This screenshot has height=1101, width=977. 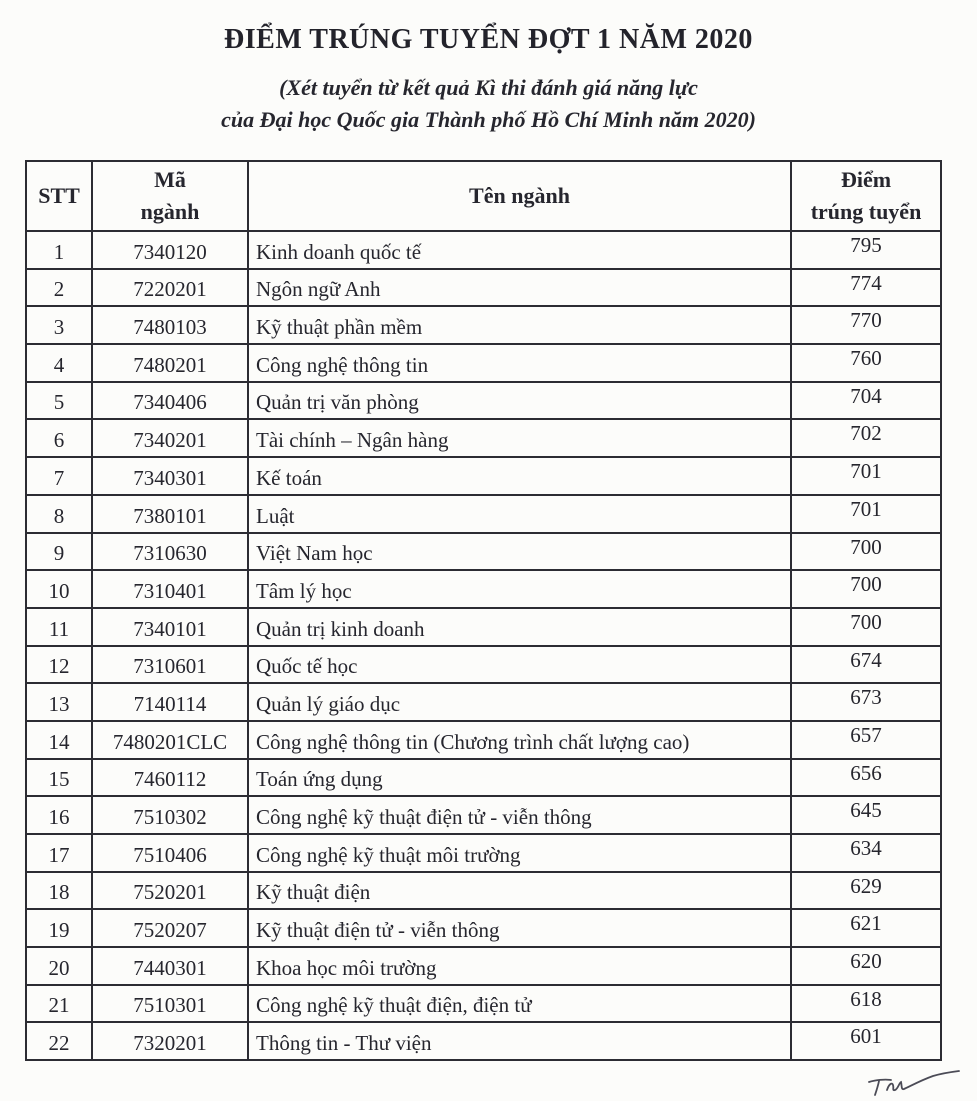 What do you see at coordinates (59, 664) in the screenshot?
I see `stt-cell: 12` at bounding box center [59, 664].